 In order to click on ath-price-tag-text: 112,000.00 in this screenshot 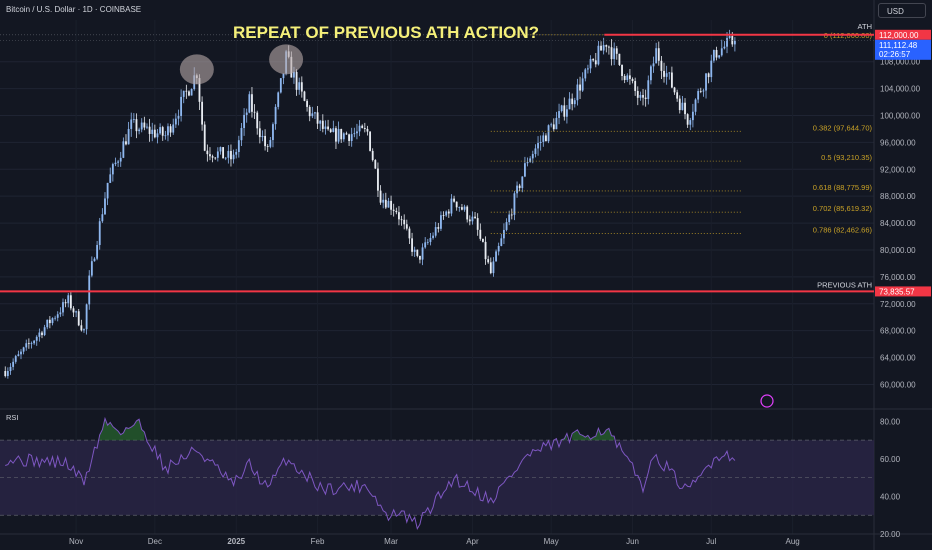, I will do `click(899, 35)`.